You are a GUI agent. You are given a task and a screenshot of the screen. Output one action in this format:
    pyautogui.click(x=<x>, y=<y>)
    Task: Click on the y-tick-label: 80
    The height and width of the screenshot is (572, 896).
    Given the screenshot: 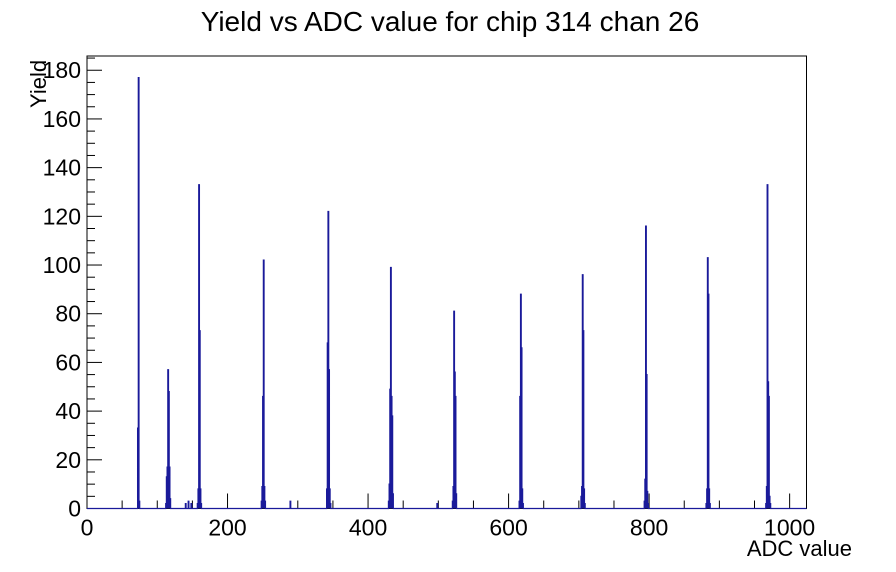 What is the action you would take?
    pyautogui.click(x=68, y=314)
    